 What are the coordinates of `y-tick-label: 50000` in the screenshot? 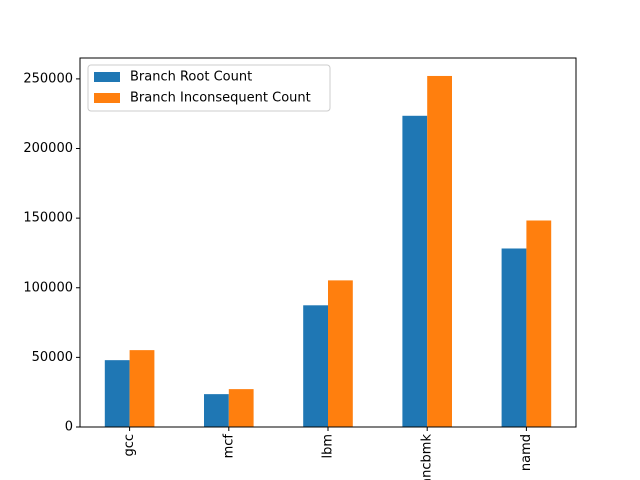 It's located at (52, 357).